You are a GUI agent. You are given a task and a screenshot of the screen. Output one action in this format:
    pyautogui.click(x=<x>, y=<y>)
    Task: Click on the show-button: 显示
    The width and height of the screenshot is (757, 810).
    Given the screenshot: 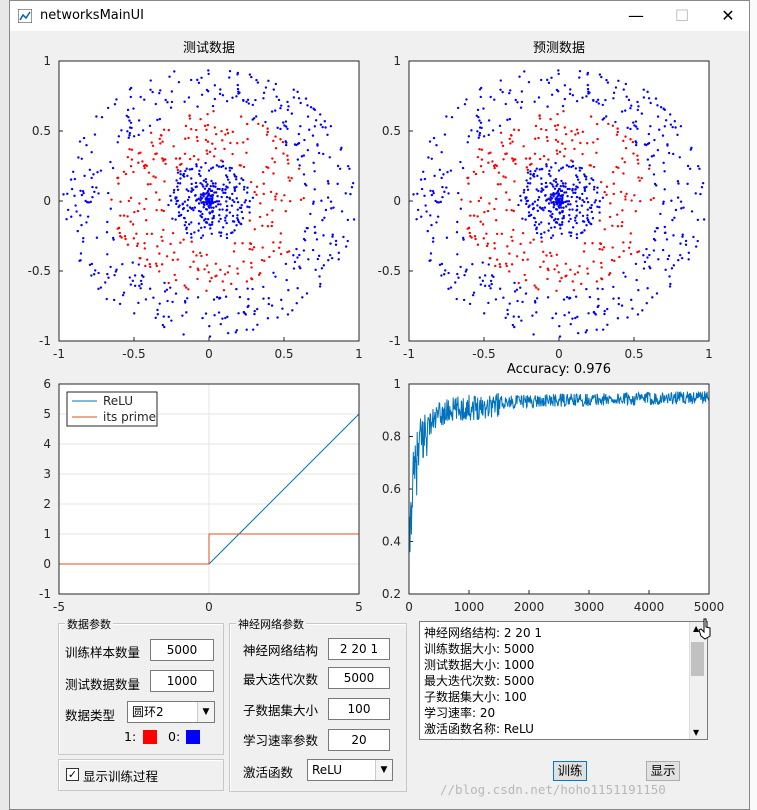 What is the action you would take?
    pyautogui.click(x=663, y=771)
    